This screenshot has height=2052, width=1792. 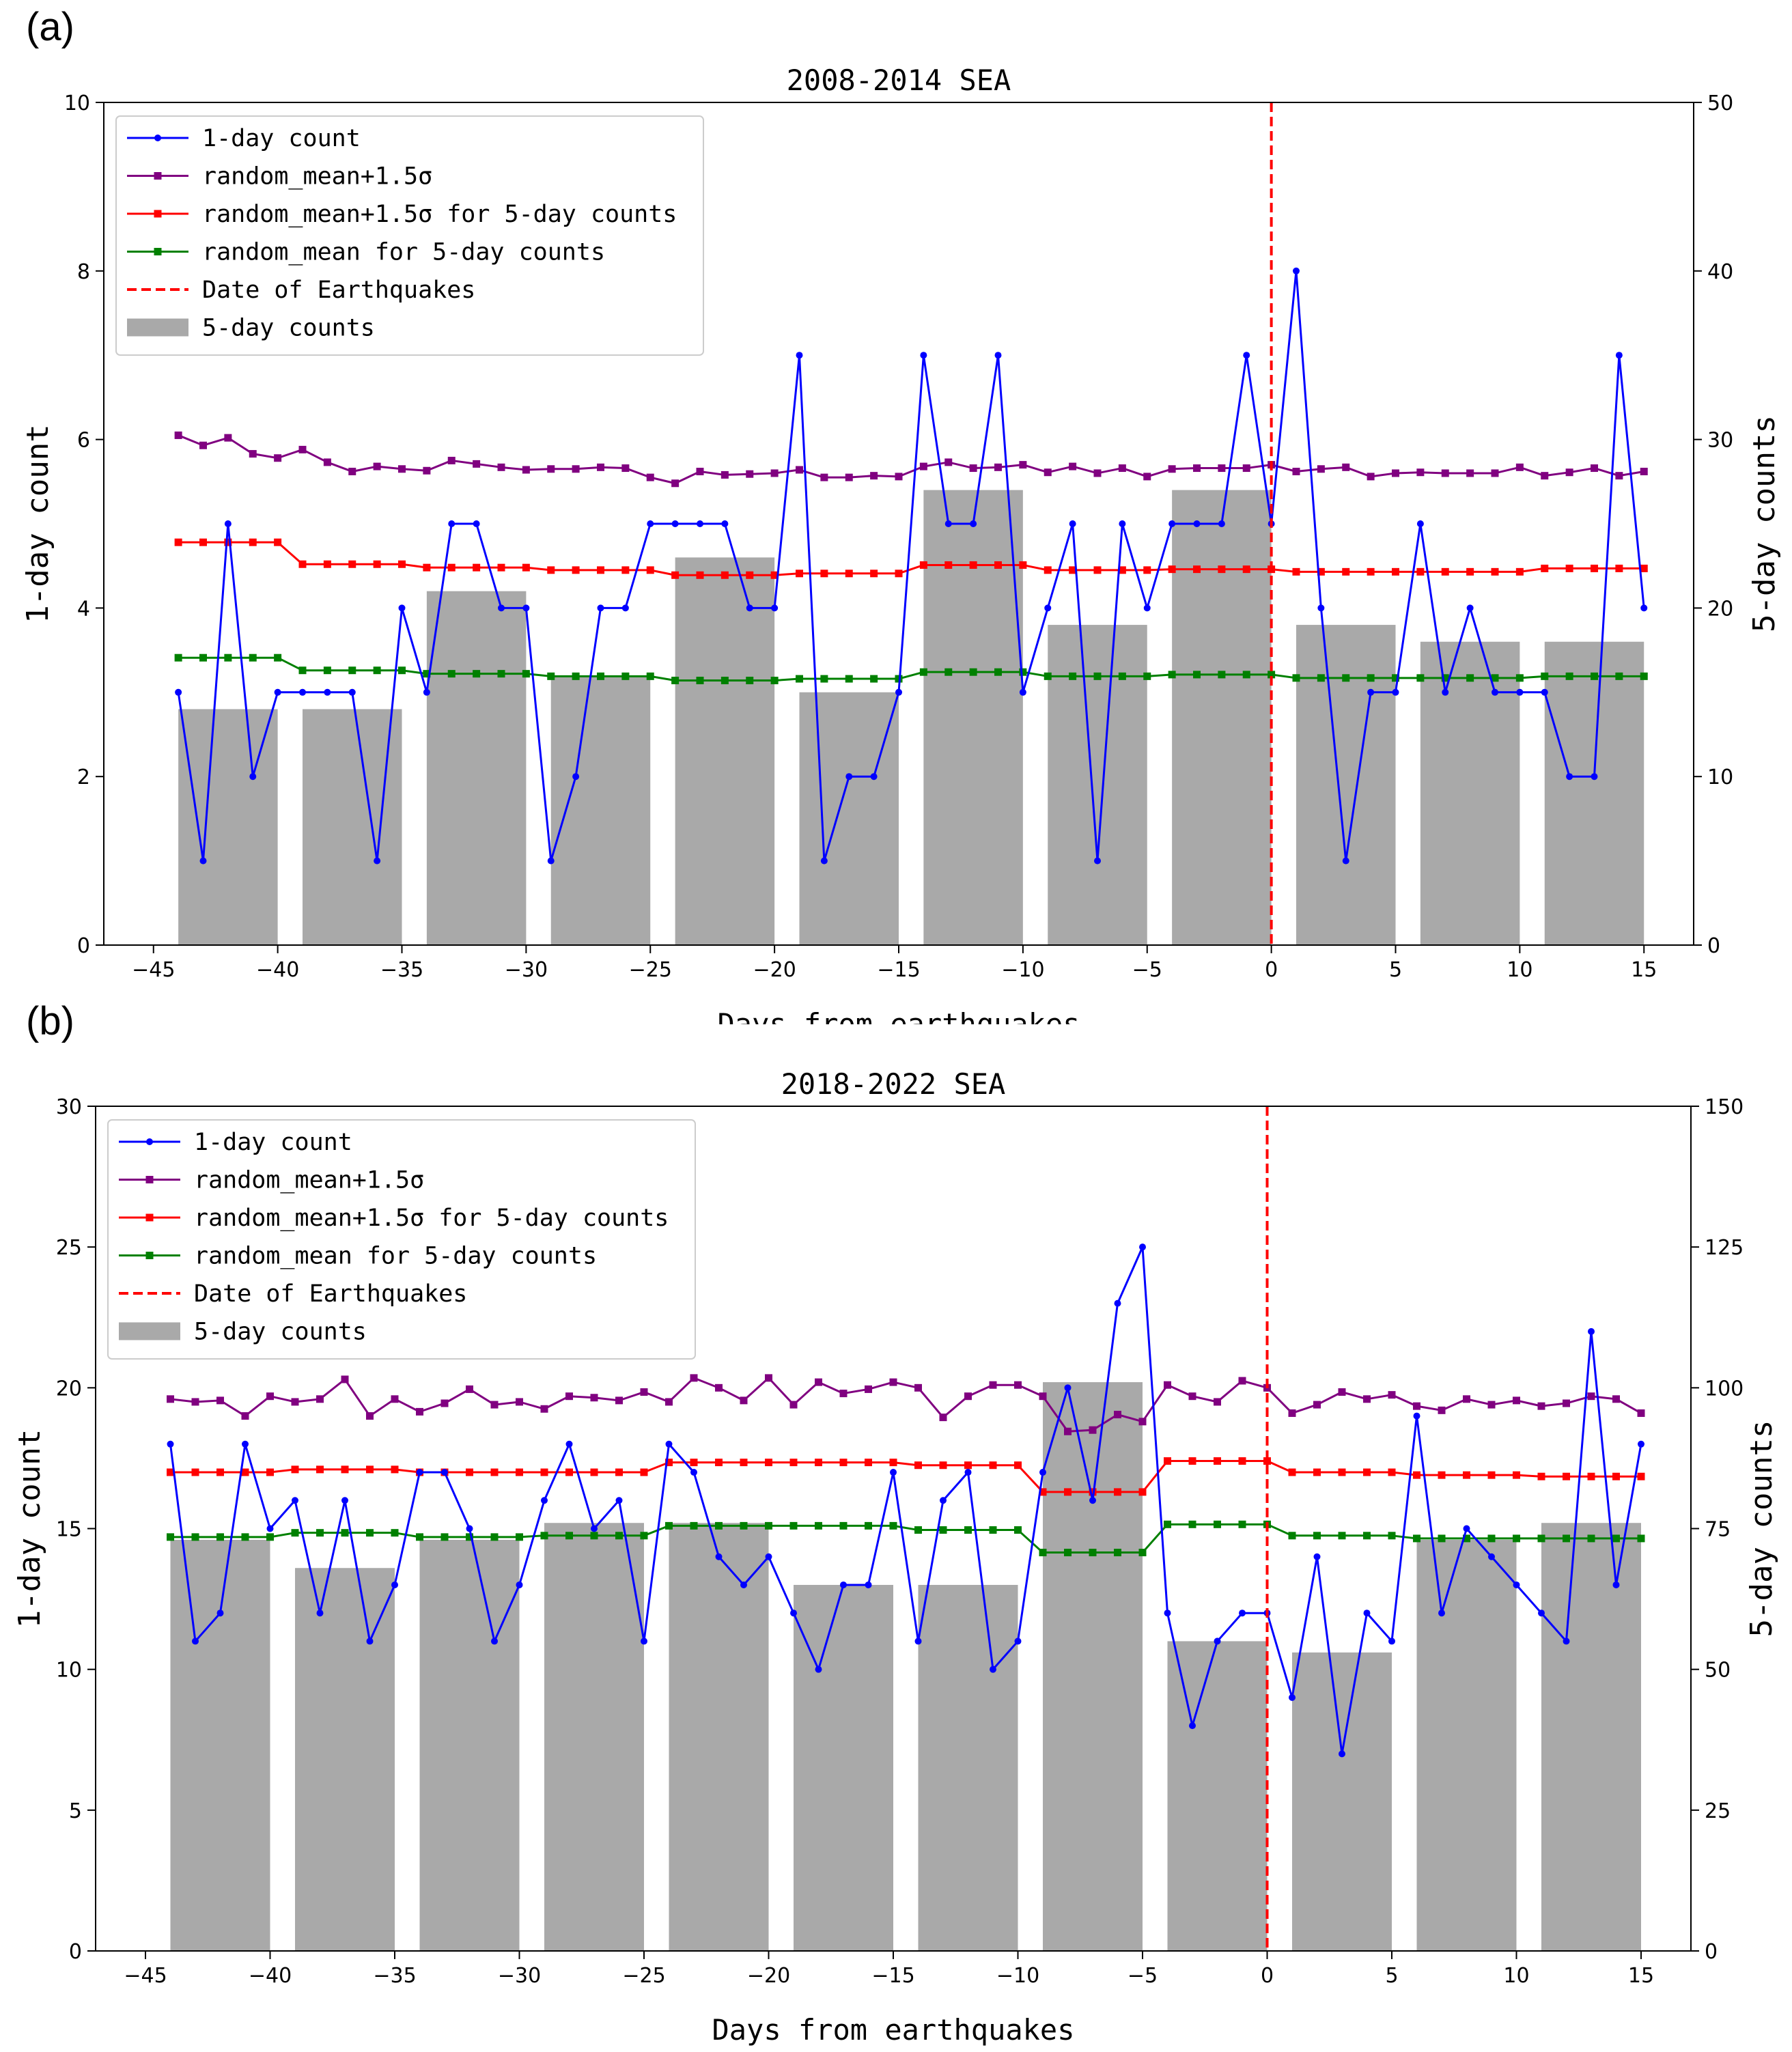 I want to click on y-left-axis-label: 1-day count, so click(x=29, y=1528).